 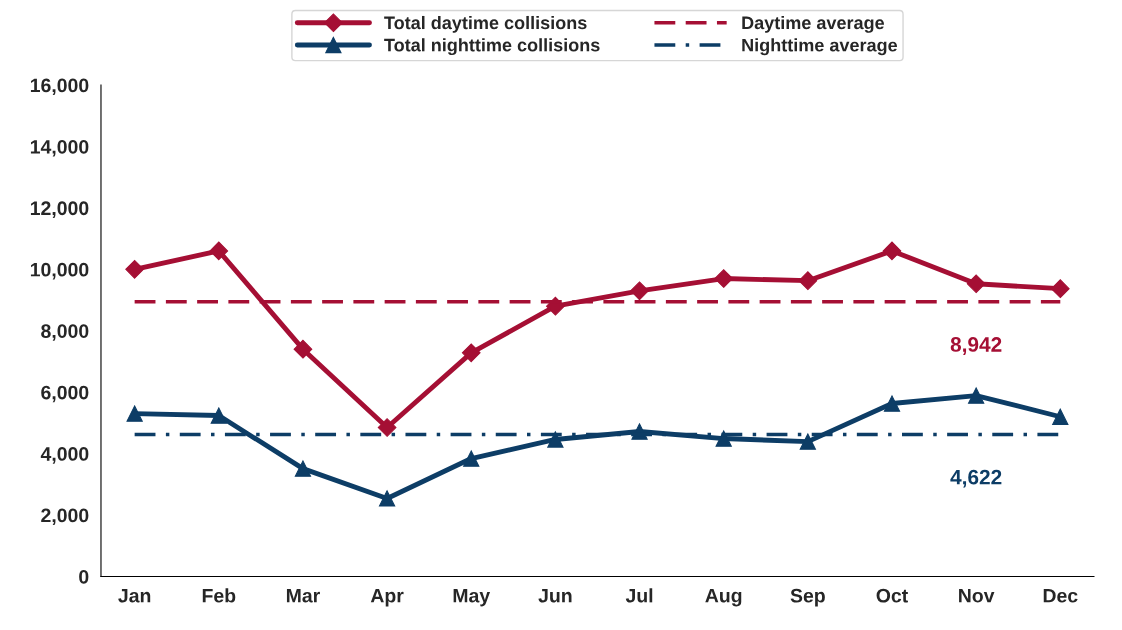 What do you see at coordinates (820, 47) in the screenshot?
I see `legend-label: Nighttime average` at bounding box center [820, 47].